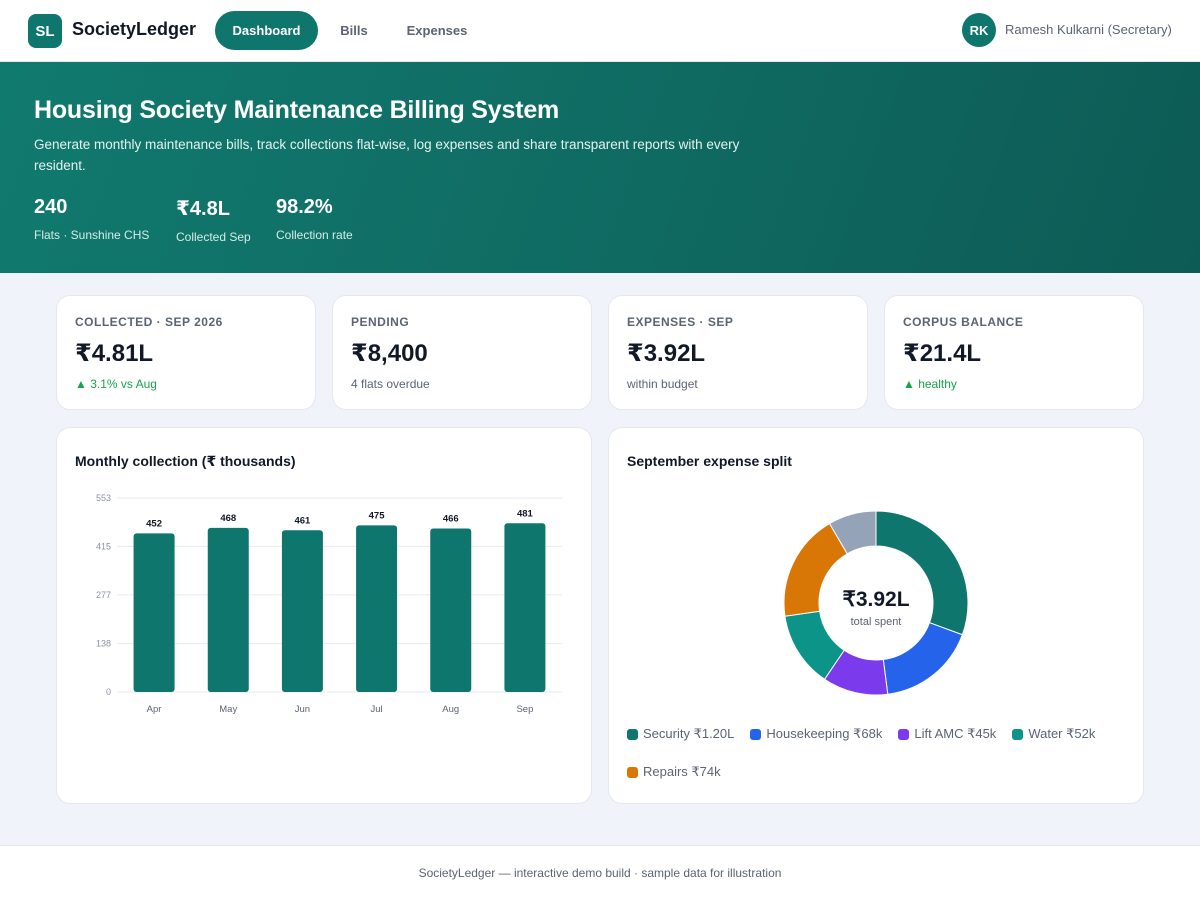 The image size is (1200, 900). I want to click on bar-value-label: 466, so click(451, 519).